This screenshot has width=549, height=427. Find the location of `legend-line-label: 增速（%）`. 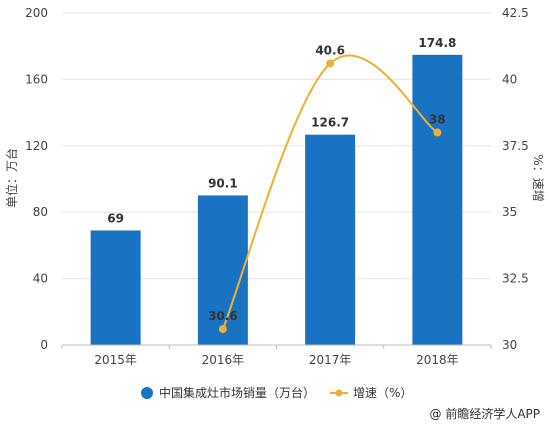

legend-line-label: 增速（%） is located at coordinates (382, 393).